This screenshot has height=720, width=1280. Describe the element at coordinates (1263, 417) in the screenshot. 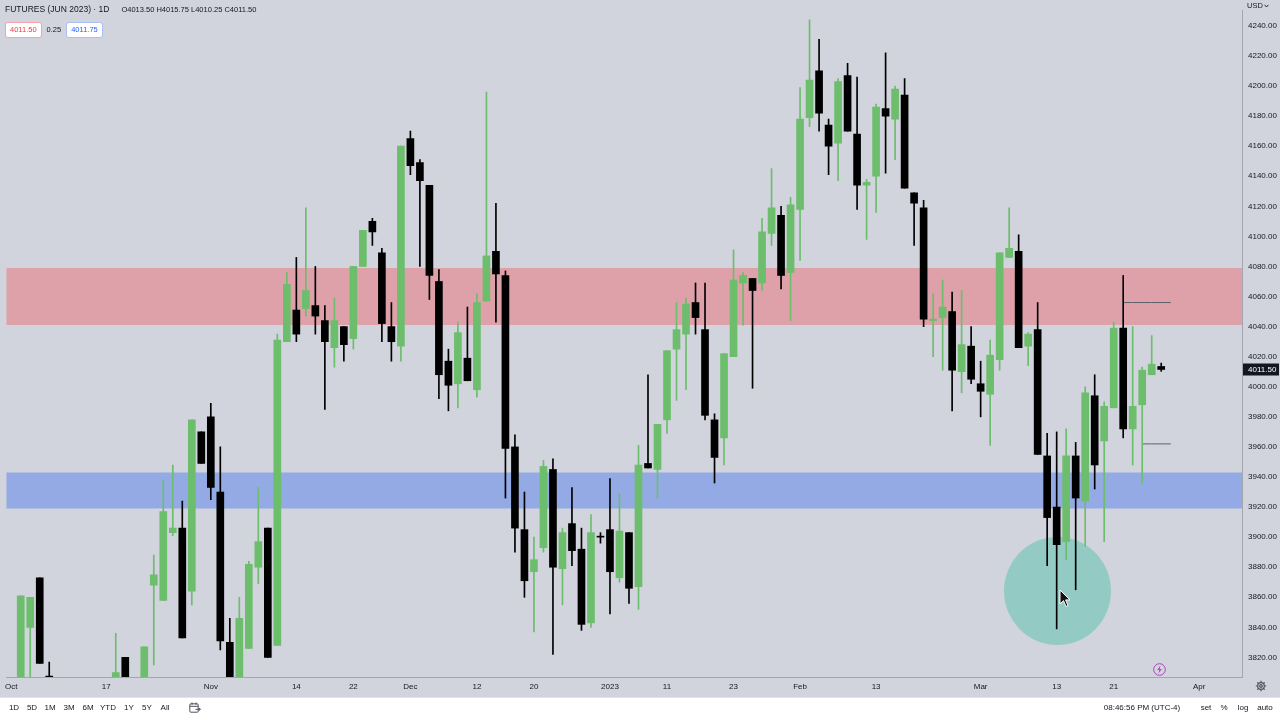

I see `y-tick-label: 3980.00` at that location.